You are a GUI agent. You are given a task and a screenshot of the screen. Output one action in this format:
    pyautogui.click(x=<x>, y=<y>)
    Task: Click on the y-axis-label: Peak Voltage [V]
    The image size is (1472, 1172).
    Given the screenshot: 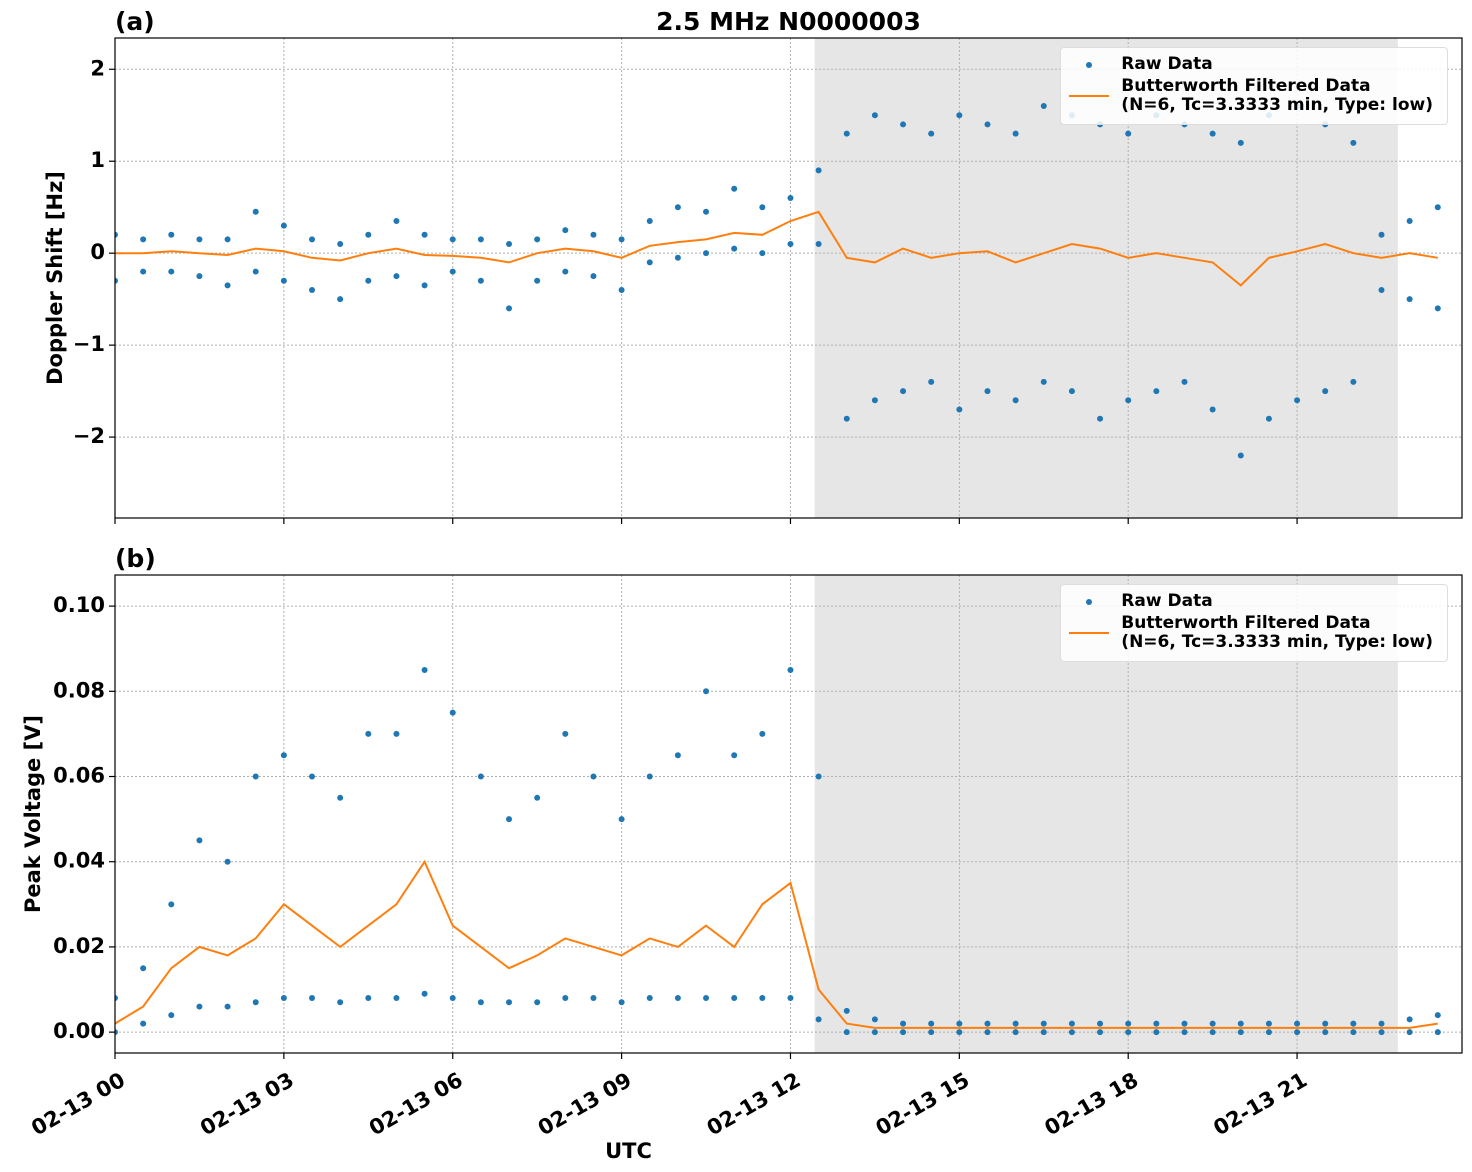 What is the action you would take?
    pyautogui.click(x=33, y=814)
    